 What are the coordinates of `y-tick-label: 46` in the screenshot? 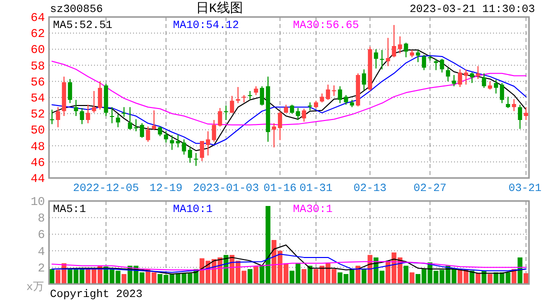 It's located at (37, 163).